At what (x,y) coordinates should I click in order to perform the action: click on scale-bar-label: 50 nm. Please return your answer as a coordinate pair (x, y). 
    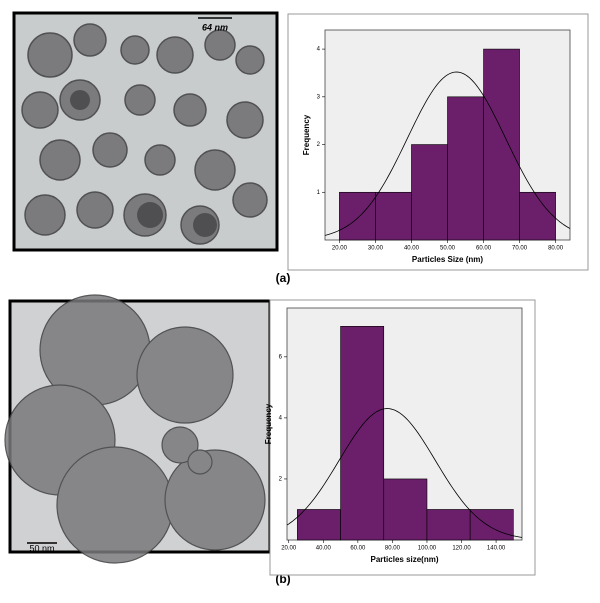
    Looking at the image, I should click on (41, 548).